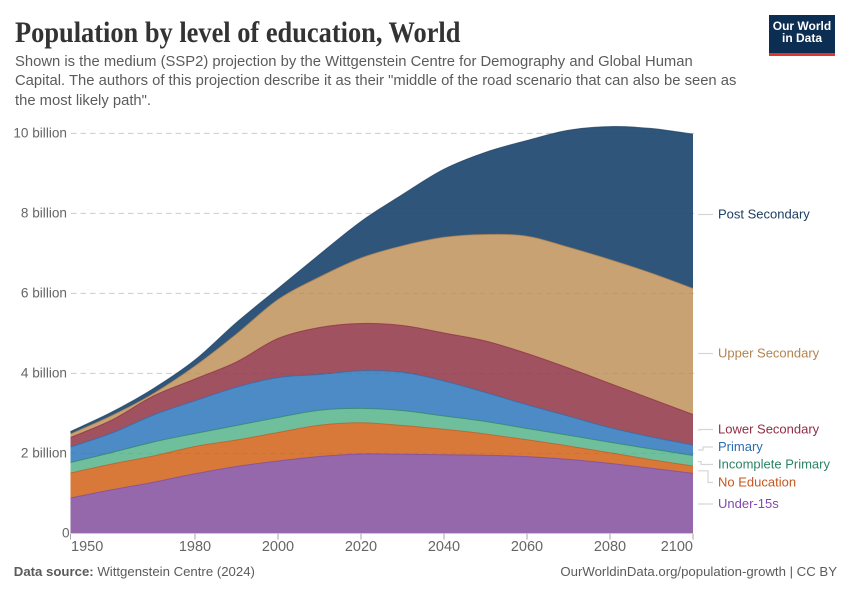 Image resolution: width=850 pixels, height=600 pixels. What do you see at coordinates (527, 547) in the screenshot?
I see `svg-text: 2060` at bounding box center [527, 547].